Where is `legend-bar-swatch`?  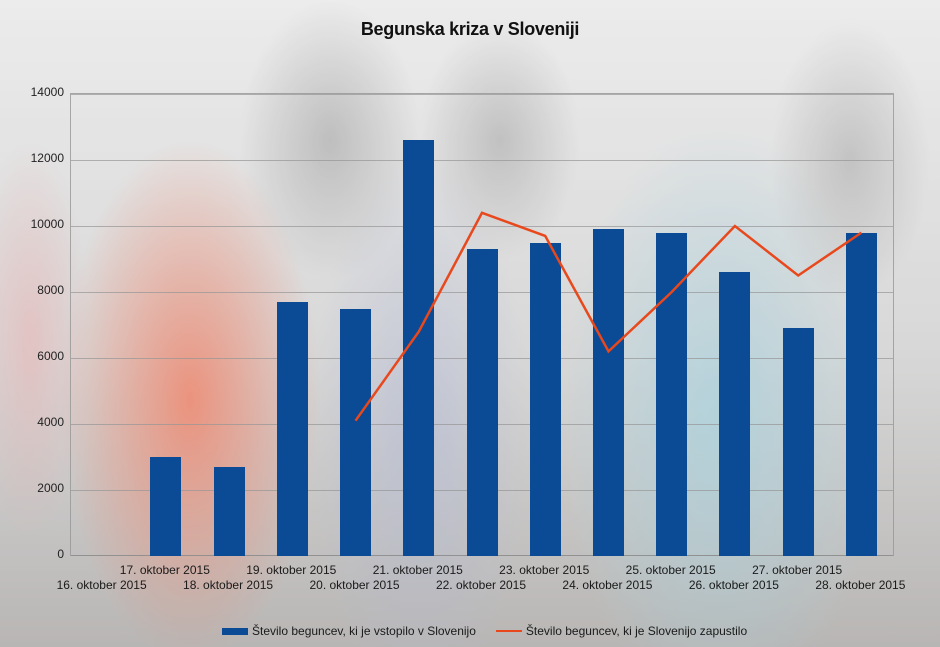
legend-bar-swatch is located at coordinates (235, 631).